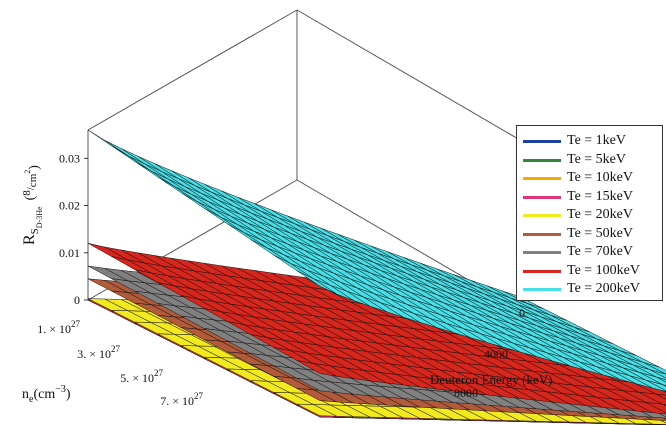 The height and width of the screenshot is (425, 666). Describe the element at coordinates (68, 394) in the screenshot. I see `y-label-unit-close: )` at that location.